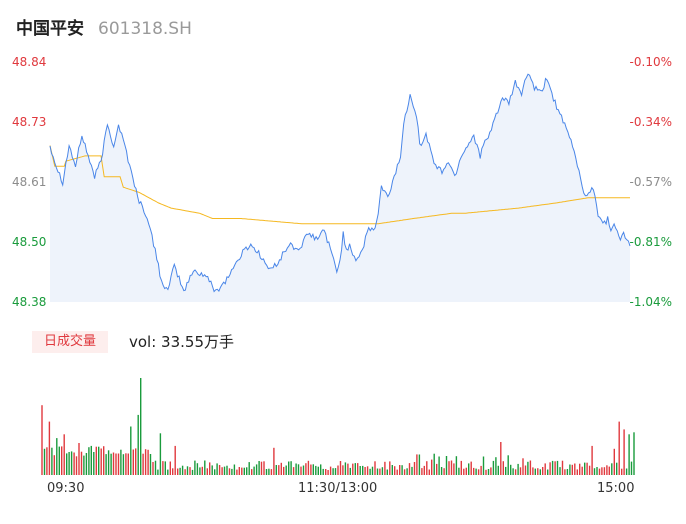 This screenshot has width=686, height=524. What do you see at coordinates (650, 302) in the screenshot?
I see `pct-label-5: -1.04%` at bounding box center [650, 302].